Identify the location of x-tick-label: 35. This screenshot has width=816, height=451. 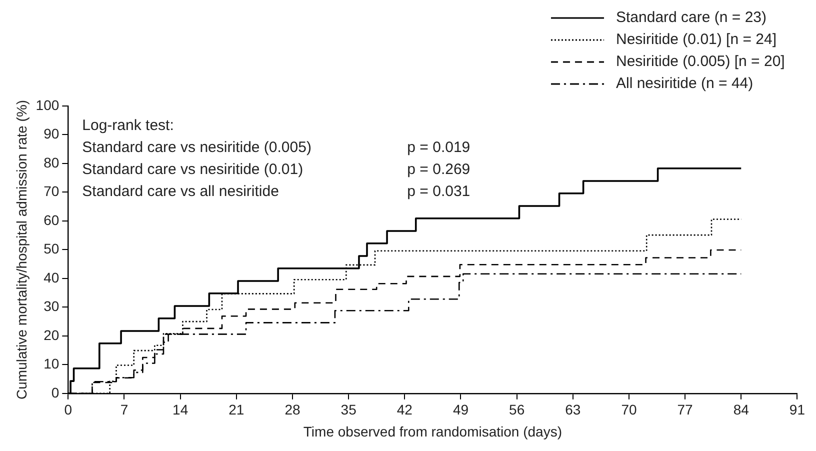
(348, 410).